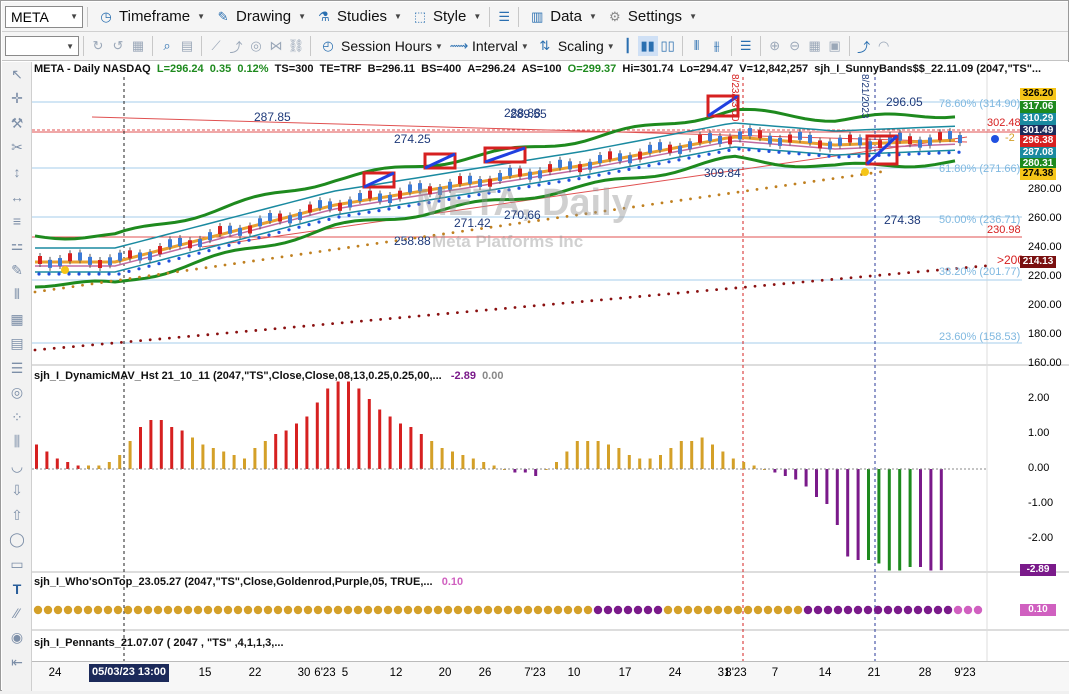 This screenshot has width=1069, height=694. Describe the element at coordinates (647, 46) in the screenshot. I see `candlestick-icon: ▮▮` at that location.